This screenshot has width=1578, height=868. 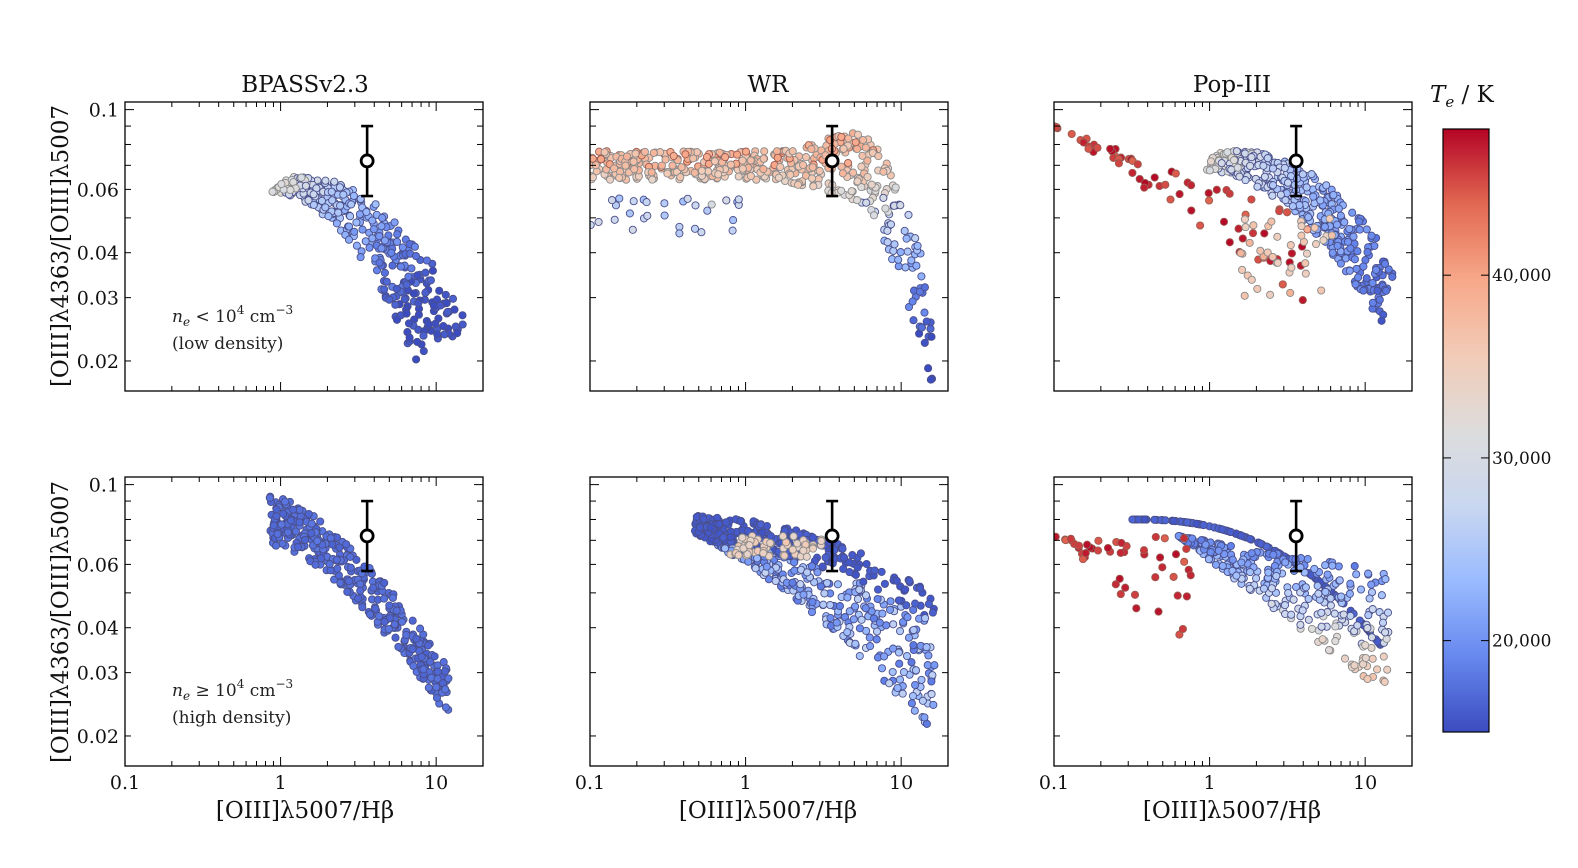 I want to click on observation-point, so click(x=832, y=536).